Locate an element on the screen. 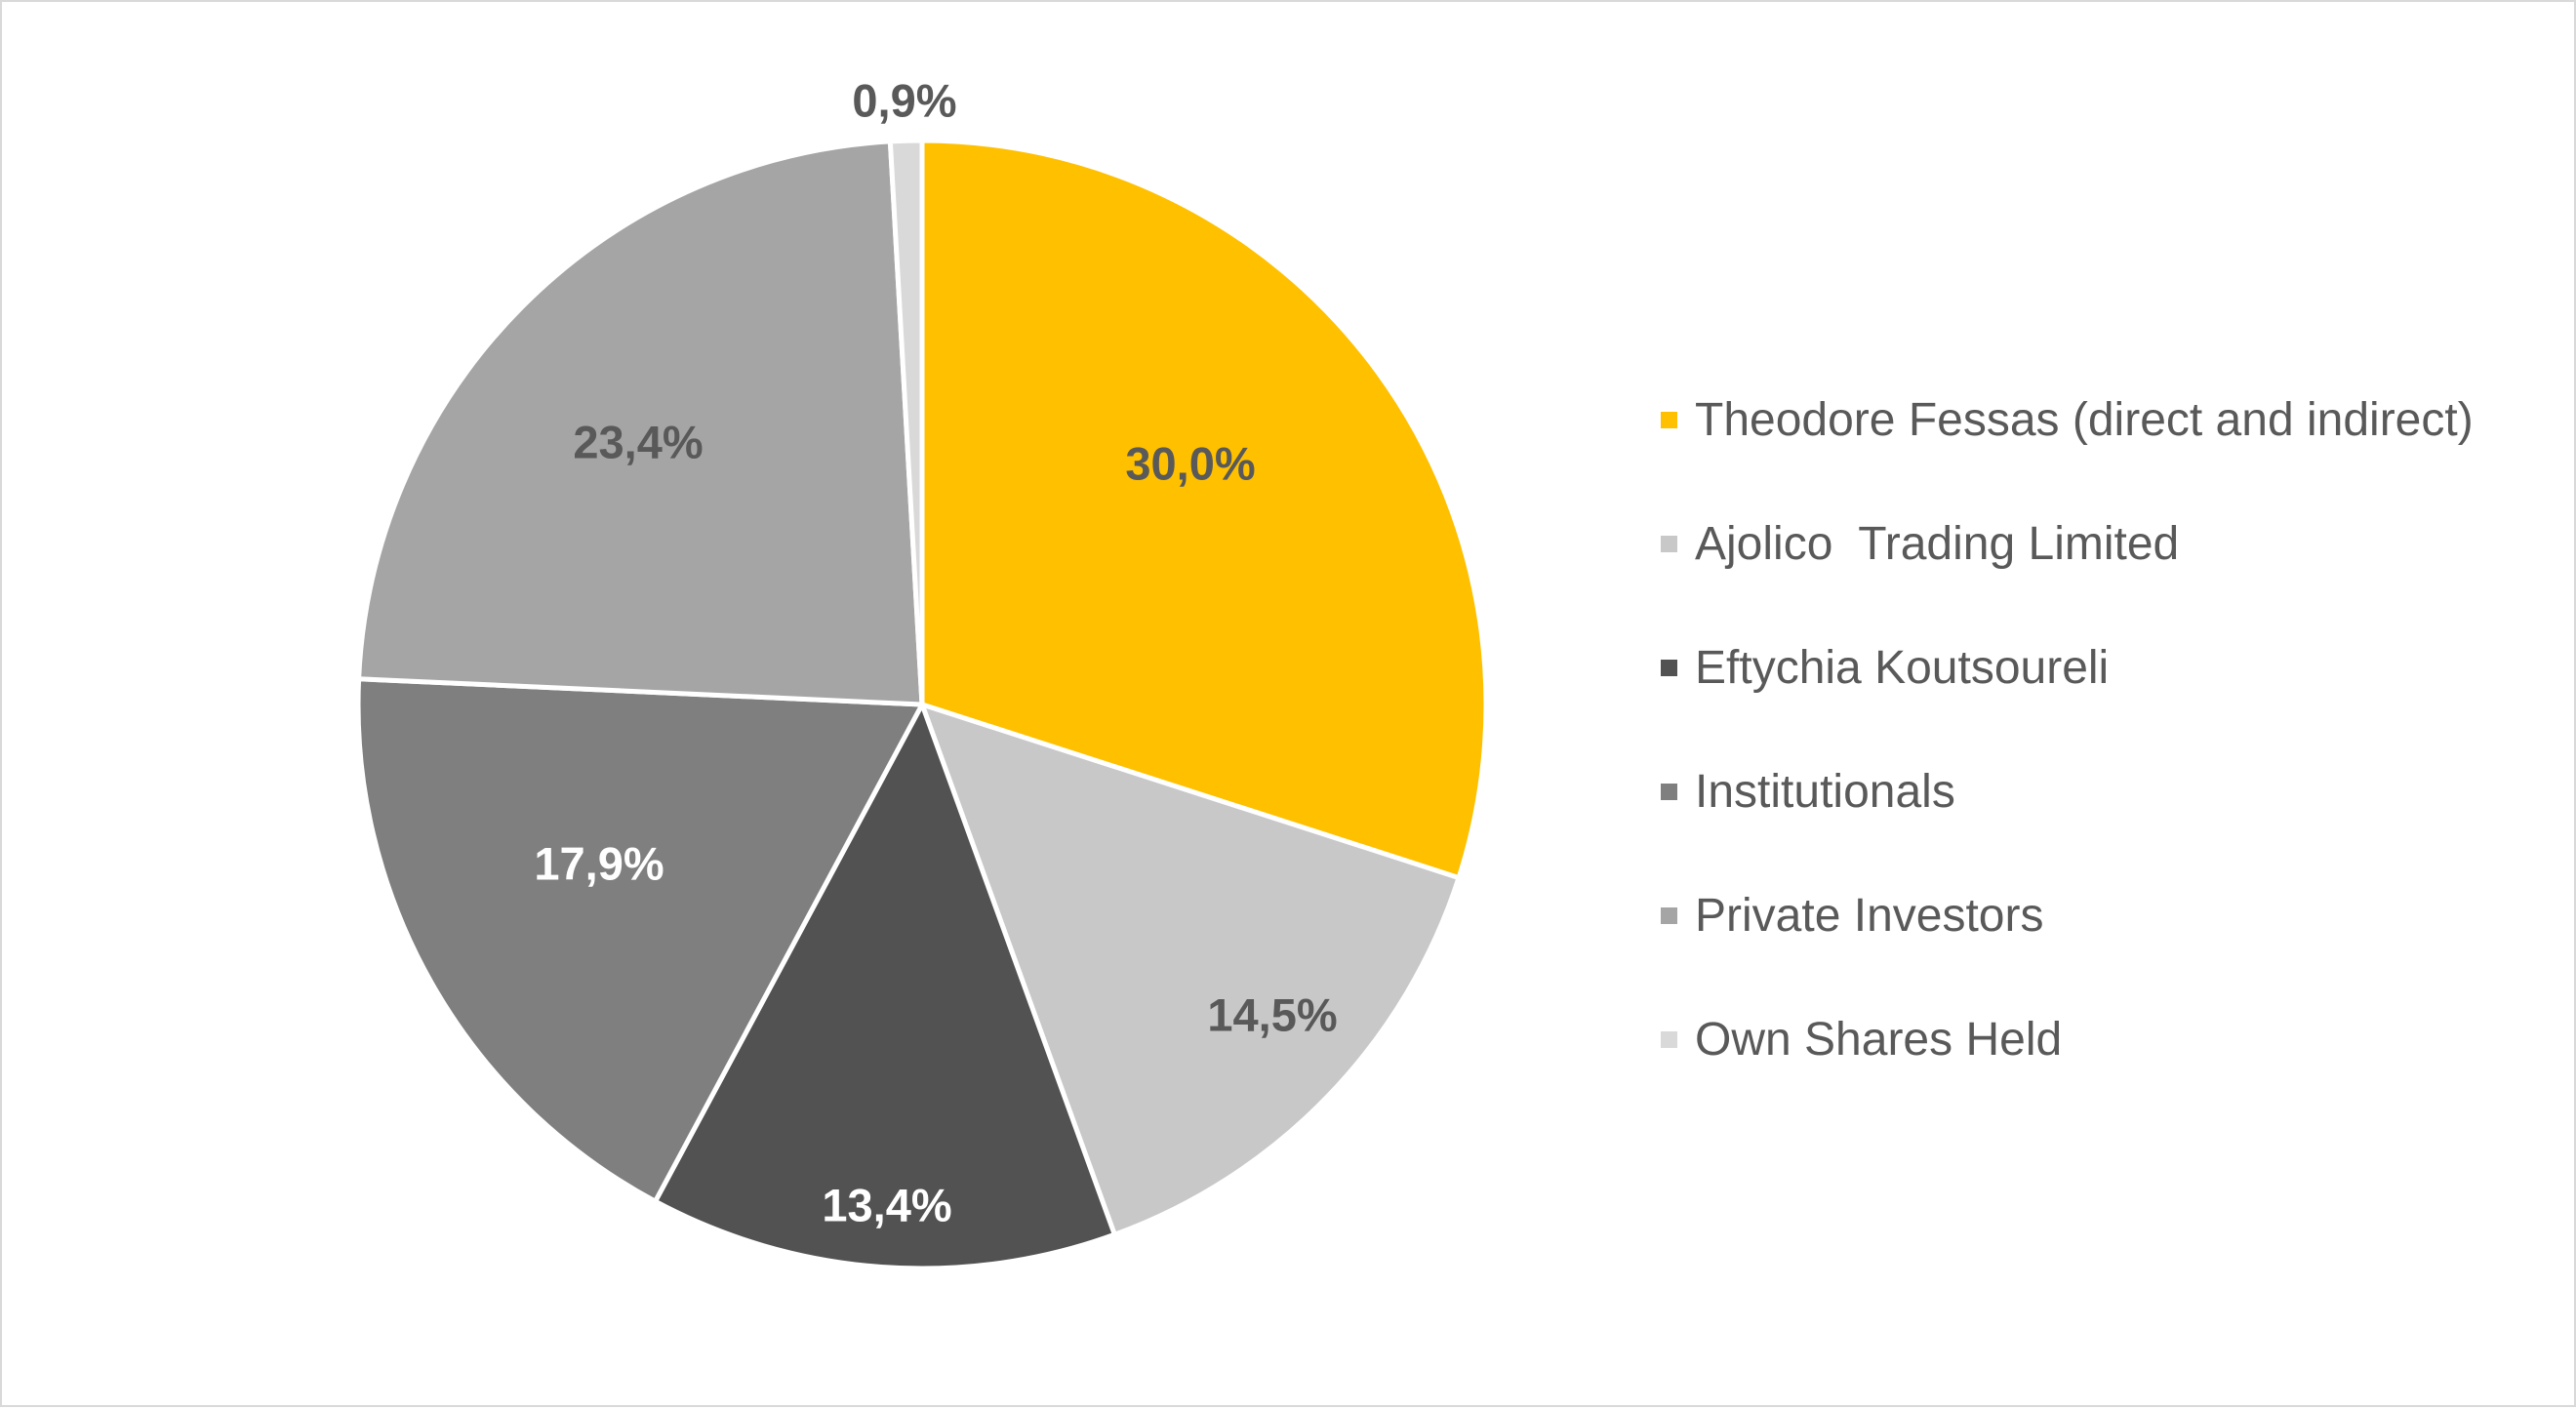 The height and width of the screenshot is (1409, 2576). legend-item-4: Institutionals is located at coordinates (2100, 792).